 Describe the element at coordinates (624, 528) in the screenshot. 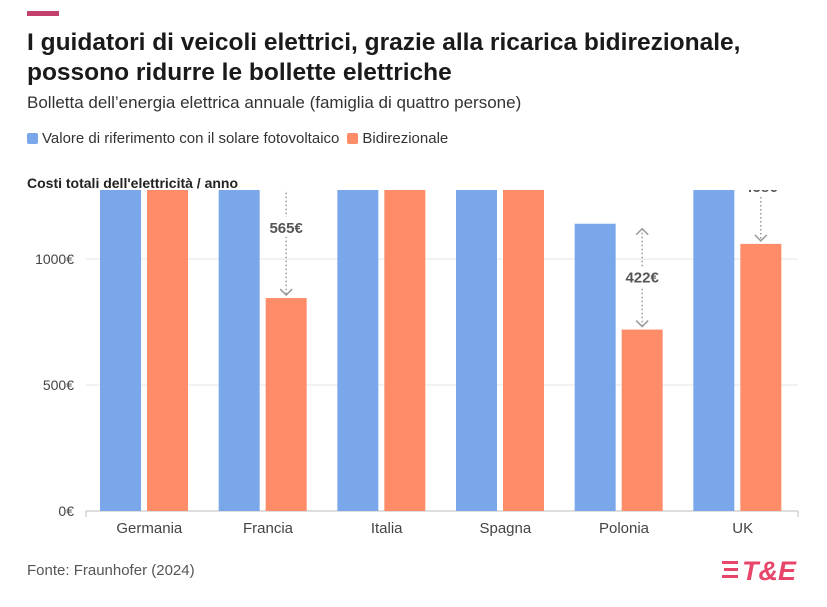

I see `x-tick-label: Polonia` at that location.